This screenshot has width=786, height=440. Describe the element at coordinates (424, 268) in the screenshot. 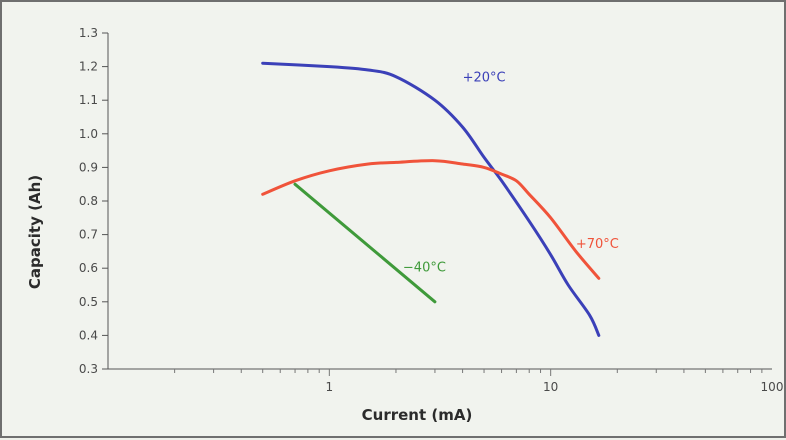

I see `series-label-2: −40°C` at that location.